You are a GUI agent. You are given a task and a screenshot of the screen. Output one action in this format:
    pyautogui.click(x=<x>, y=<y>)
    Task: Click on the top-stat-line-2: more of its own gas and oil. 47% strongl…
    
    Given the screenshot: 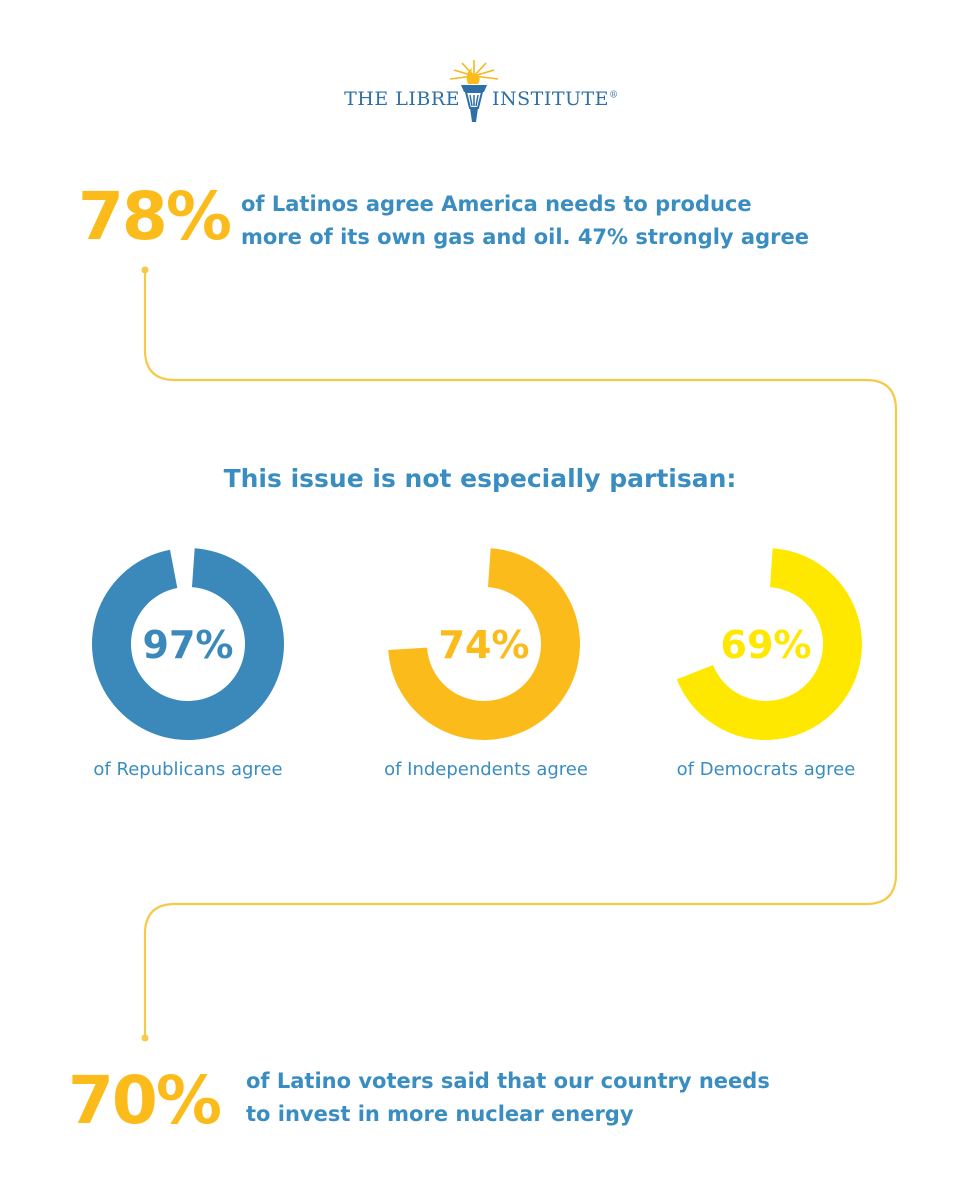 What is the action you would take?
    pyautogui.click(x=525, y=237)
    